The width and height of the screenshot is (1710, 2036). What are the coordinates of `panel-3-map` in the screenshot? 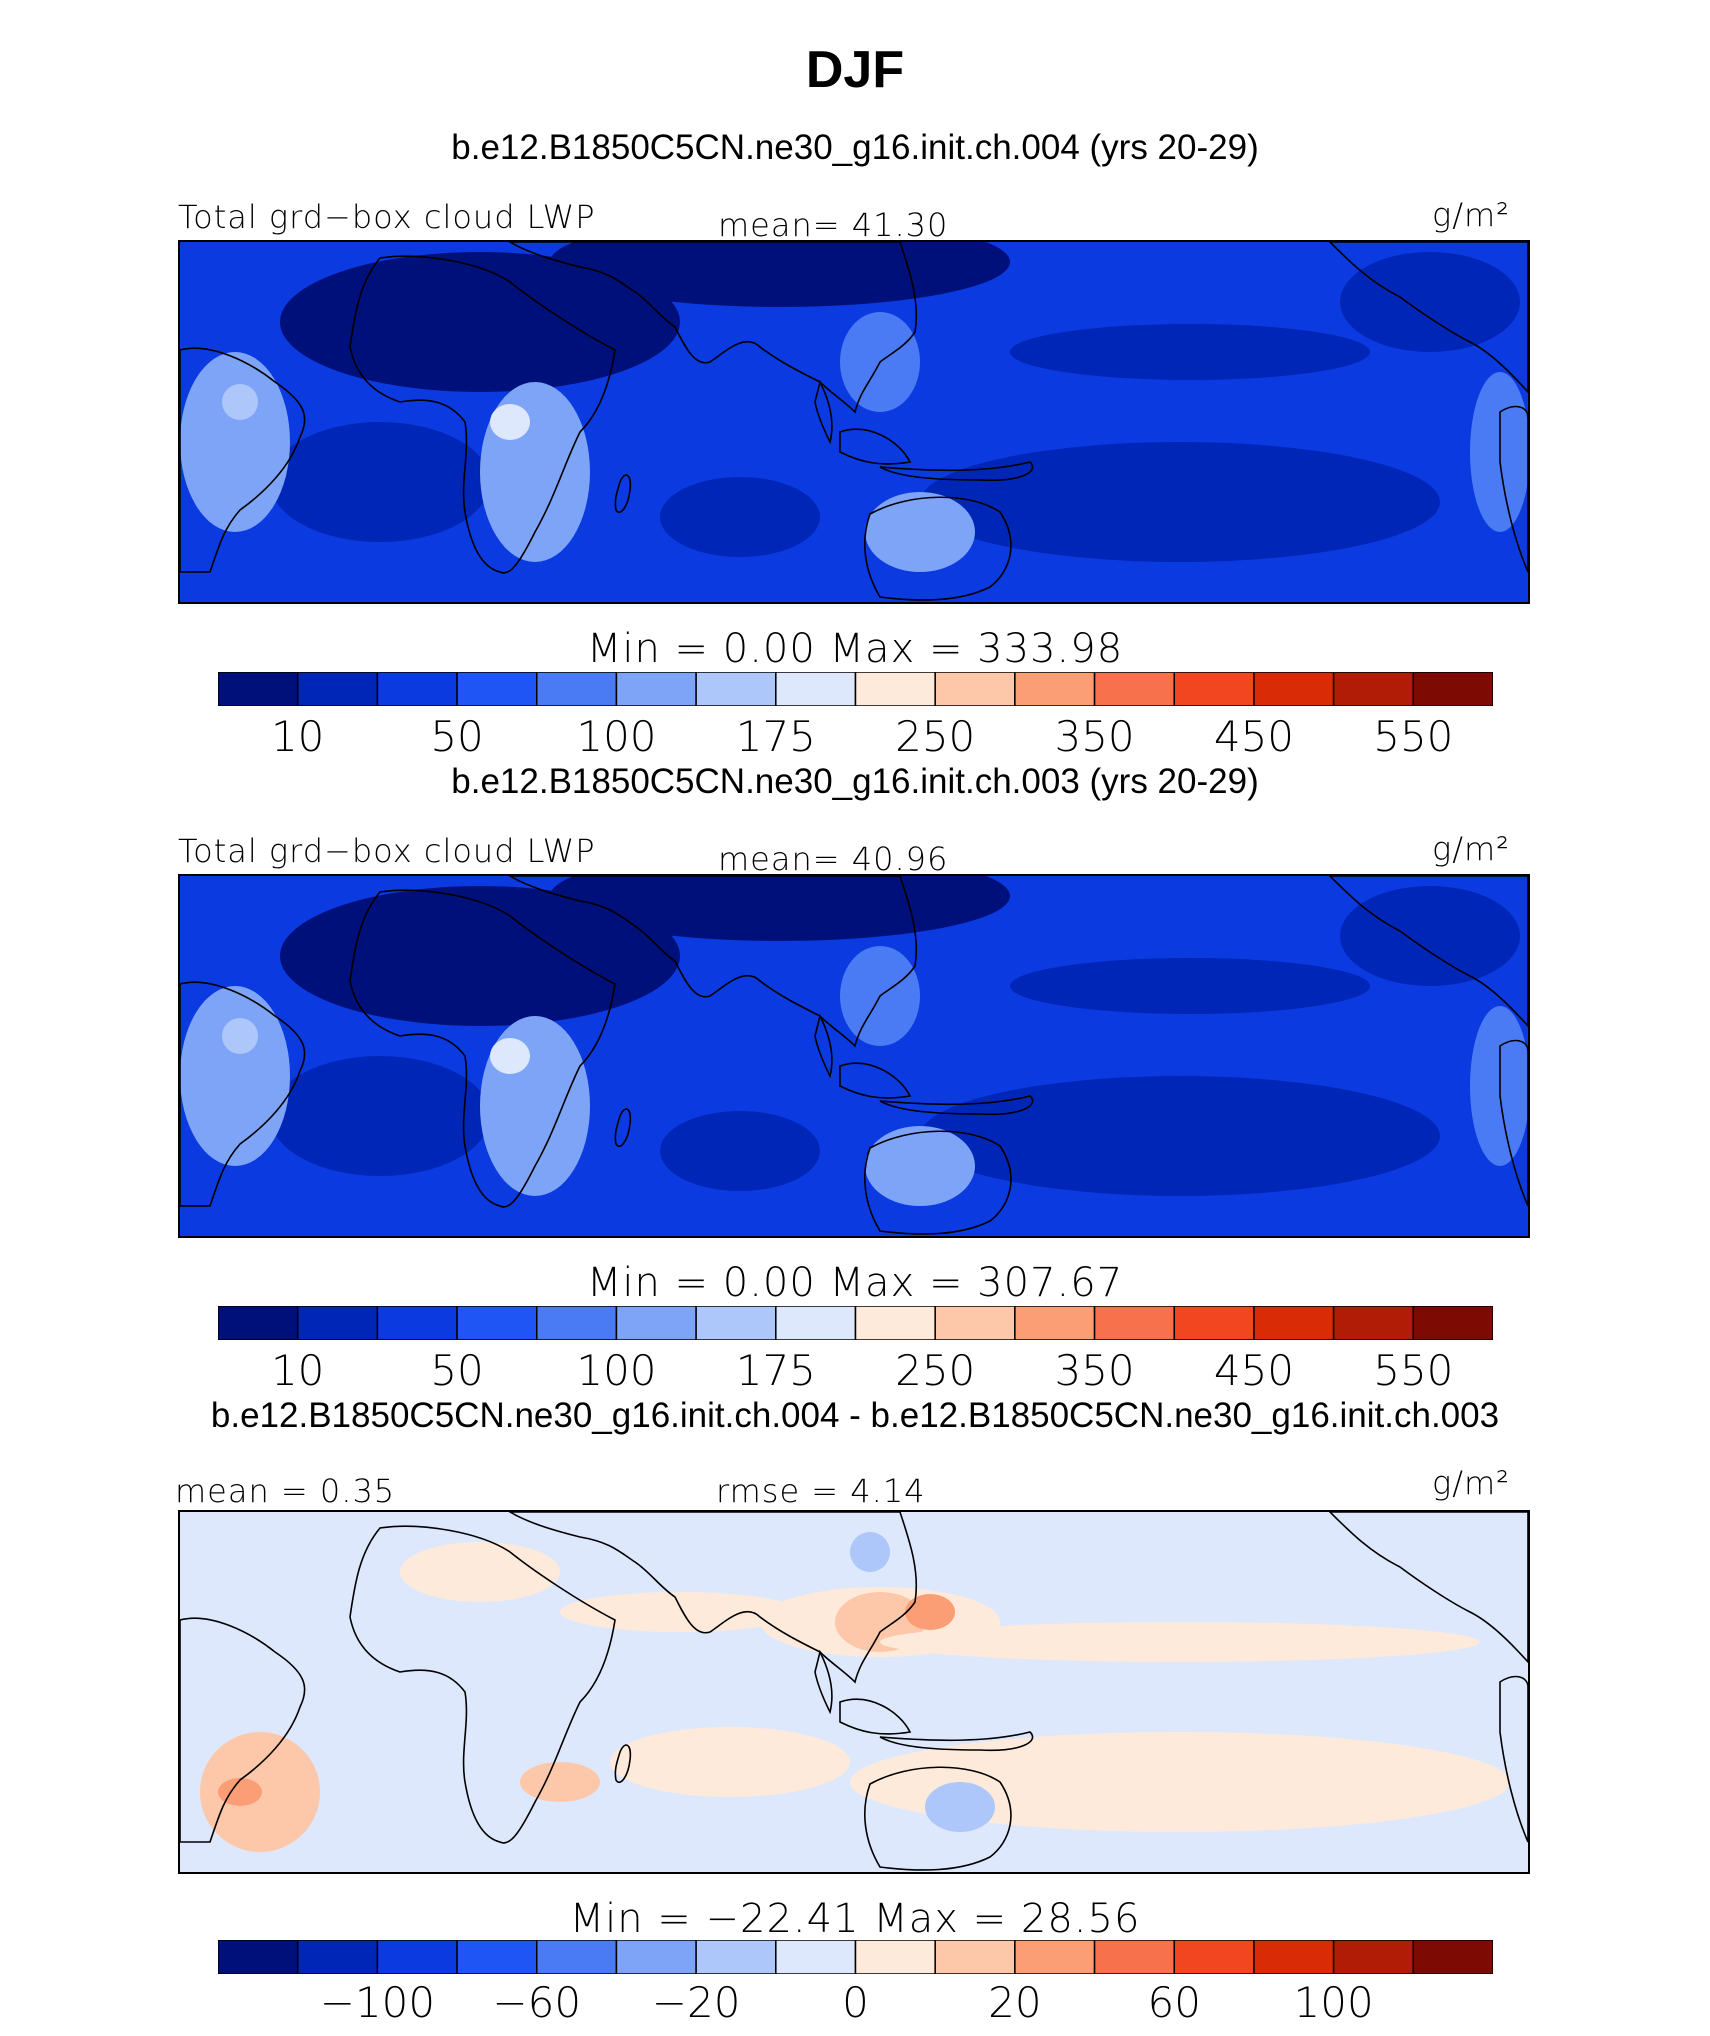 It's located at (854, 1692).